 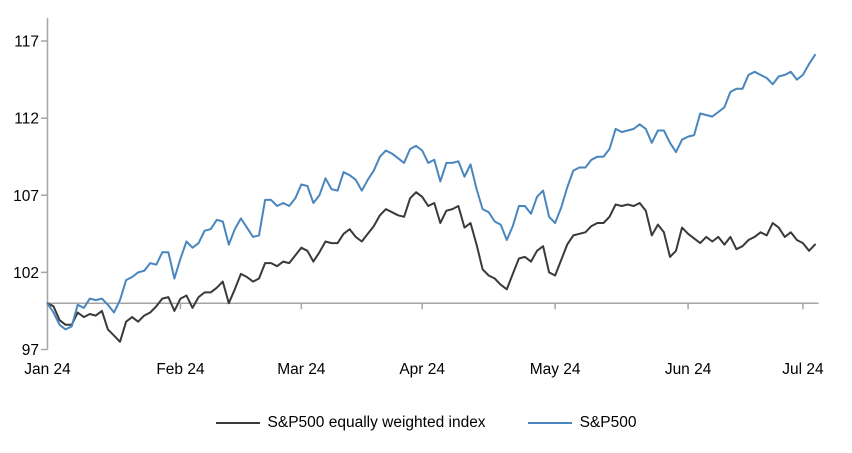 I want to click on x-axis-label: Jul 24, so click(x=803, y=369).